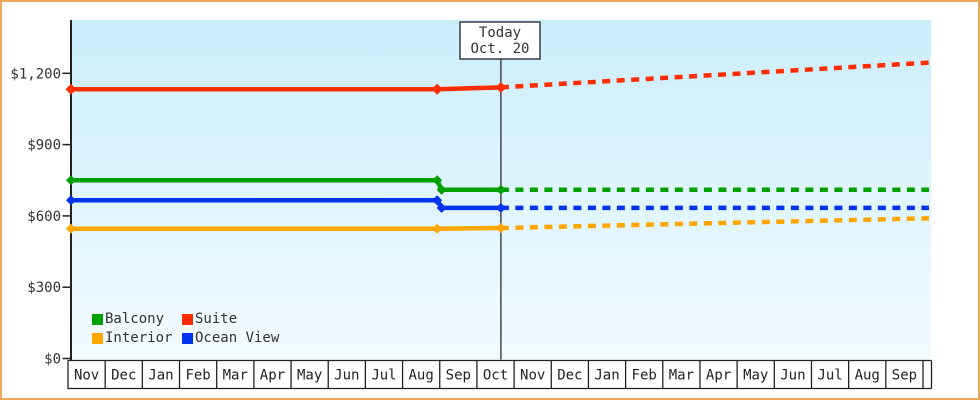  Describe the element at coordinates (187, 338) in the screenshot. I see `ocean-view-color-swatch-icon` at that location.